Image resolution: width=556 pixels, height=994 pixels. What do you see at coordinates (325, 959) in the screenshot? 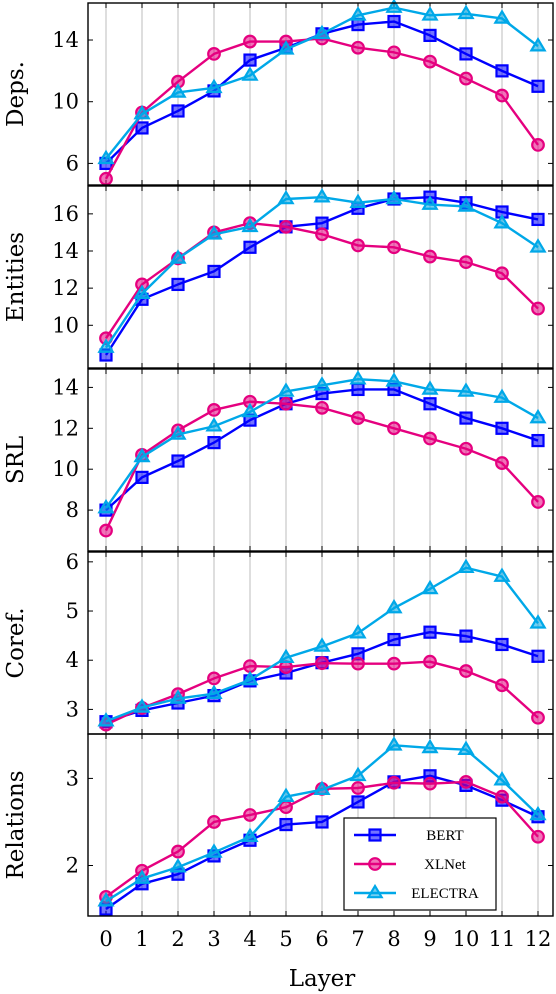
I see `x-axis: Layer 0 1 2 3 4 5 6 7 8 9 10 11 12` at bounding box center [325, 959].